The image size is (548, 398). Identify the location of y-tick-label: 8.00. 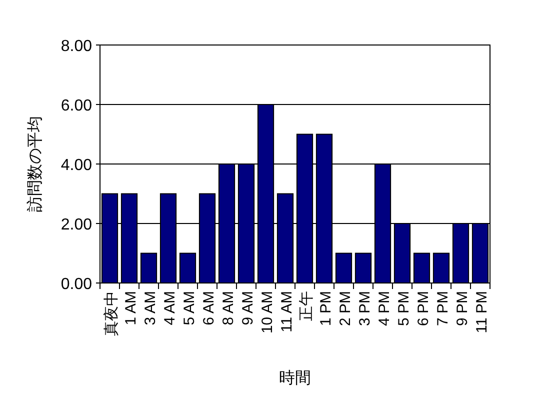
(76, 46).